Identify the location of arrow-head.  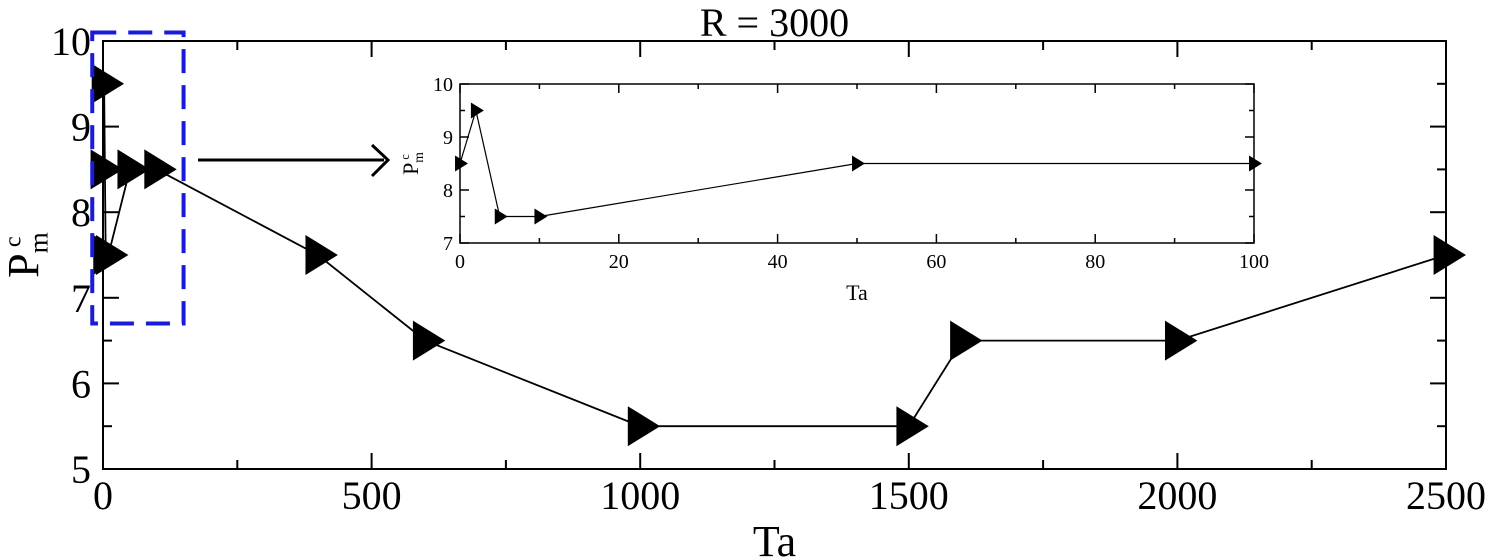
(380, 160).